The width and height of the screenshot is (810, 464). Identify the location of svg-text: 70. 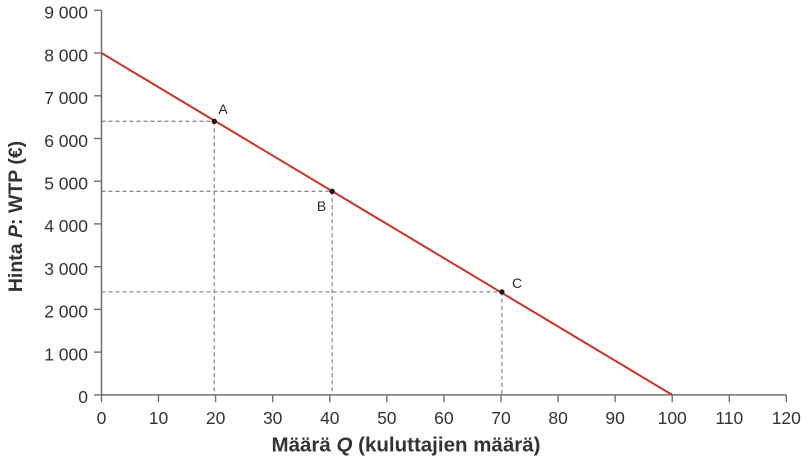
(501, 418).